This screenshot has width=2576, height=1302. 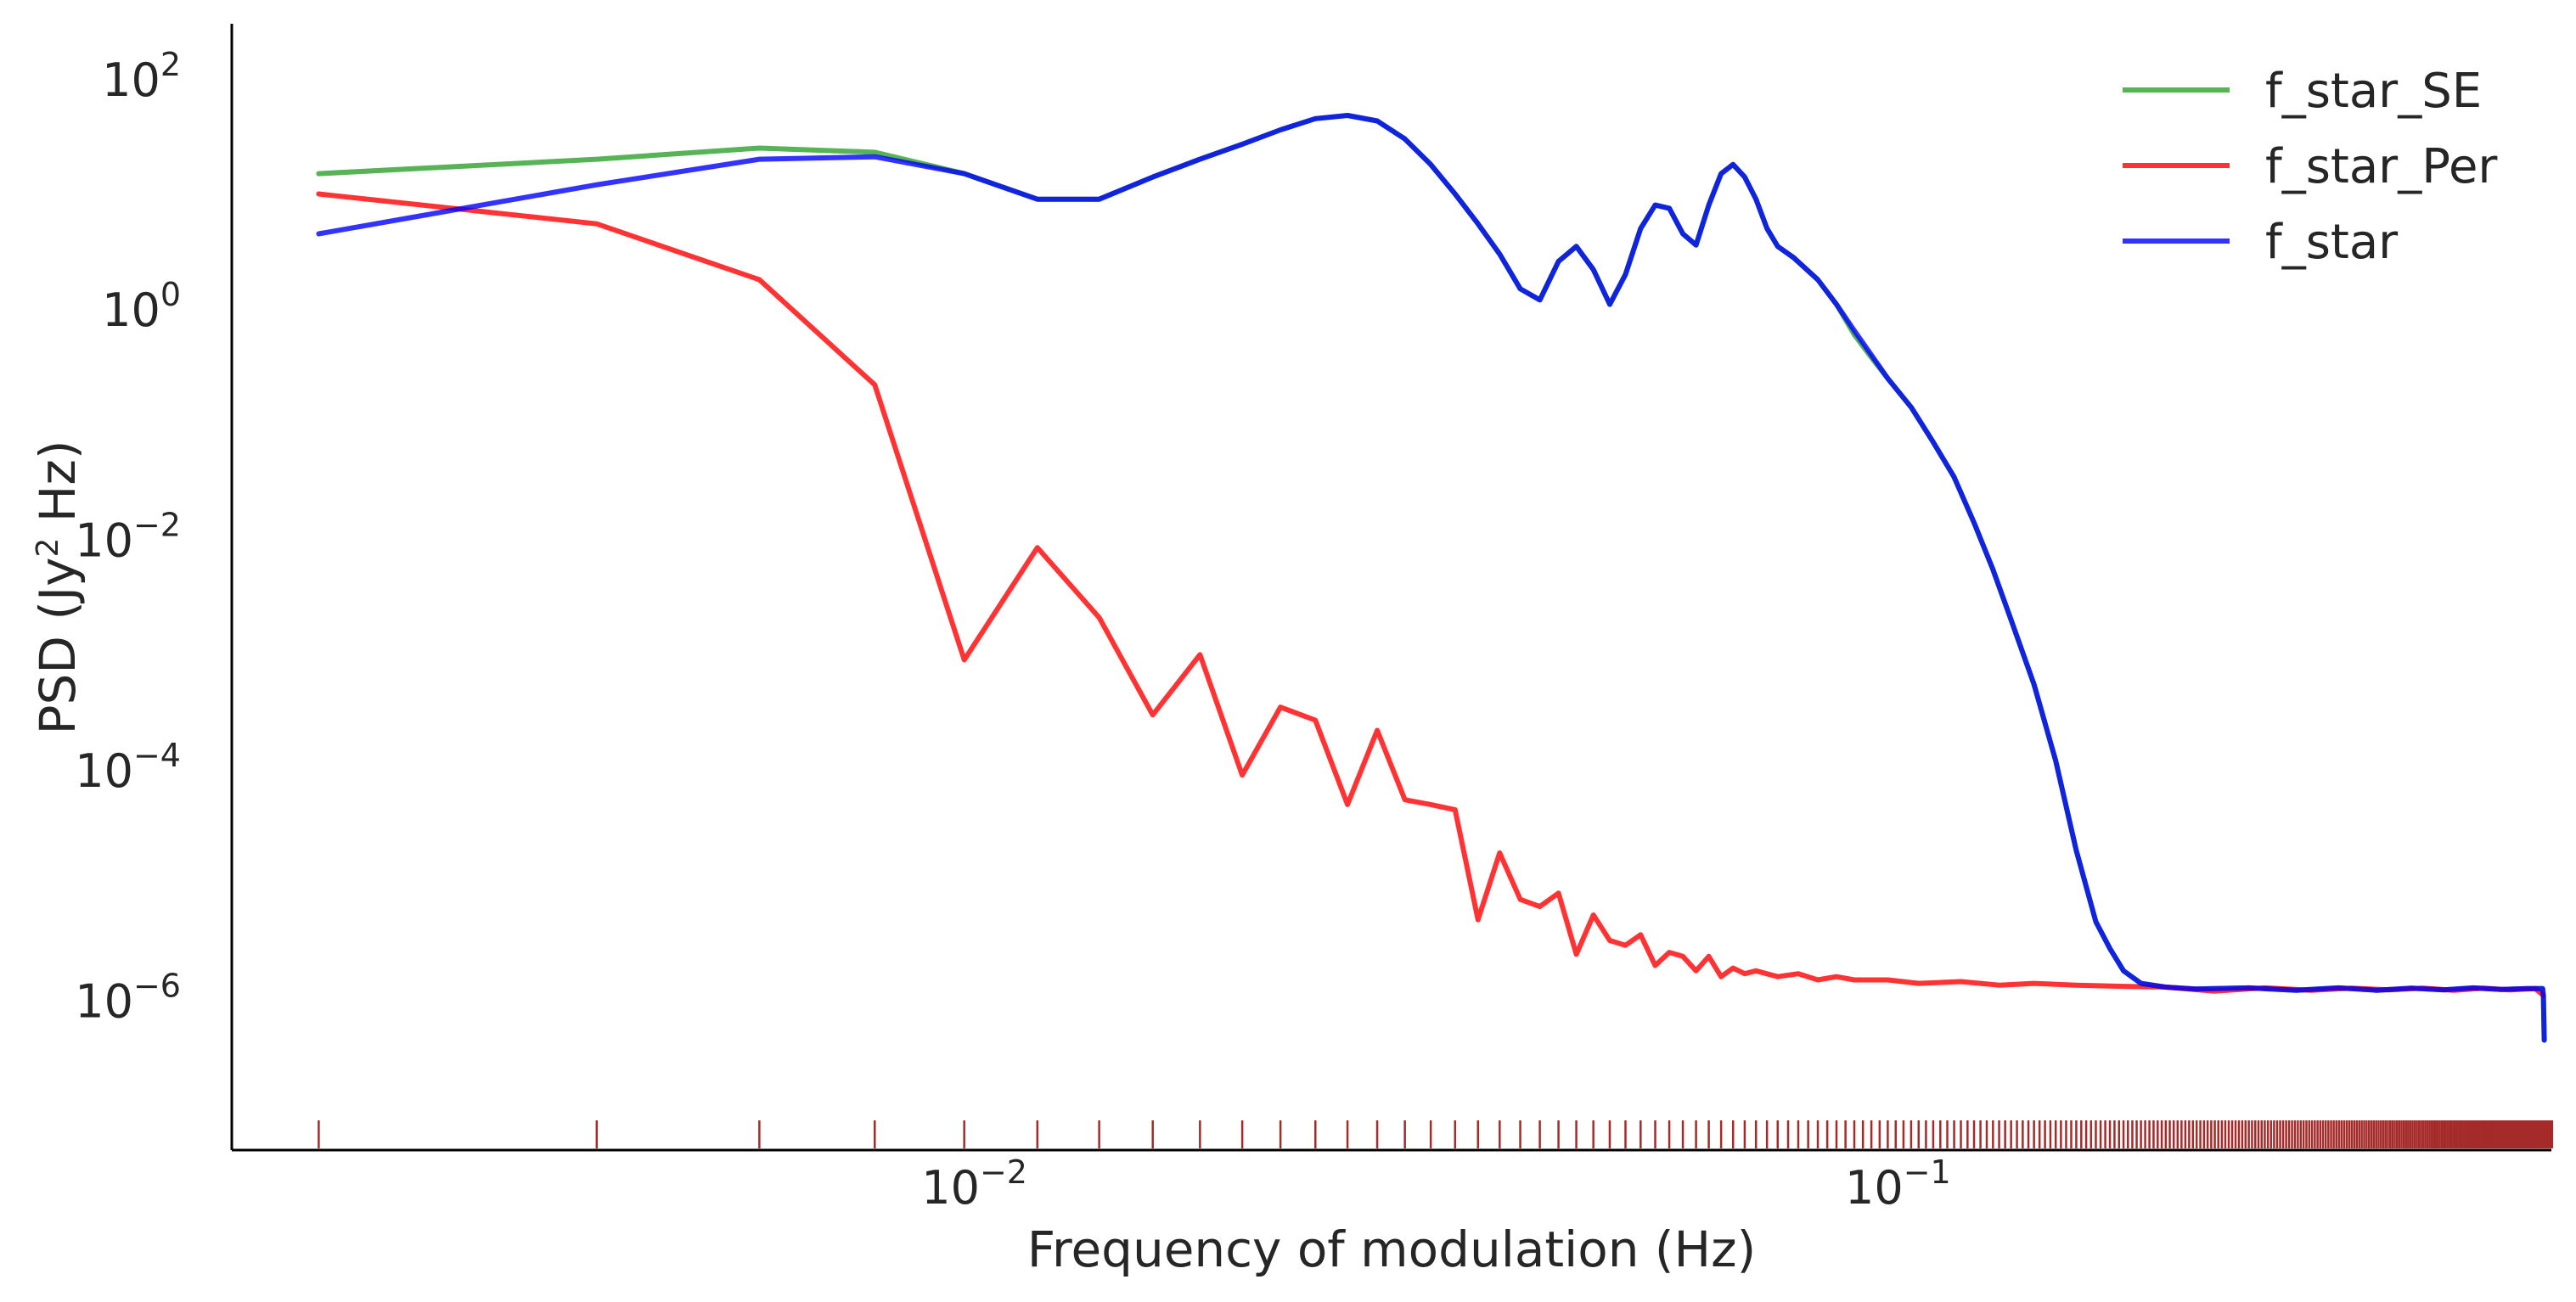 What do you see at coordinates (141, 306) in the screenshot?
I see `y-tick-label: 10⁰` at bounding box center [141, 306].